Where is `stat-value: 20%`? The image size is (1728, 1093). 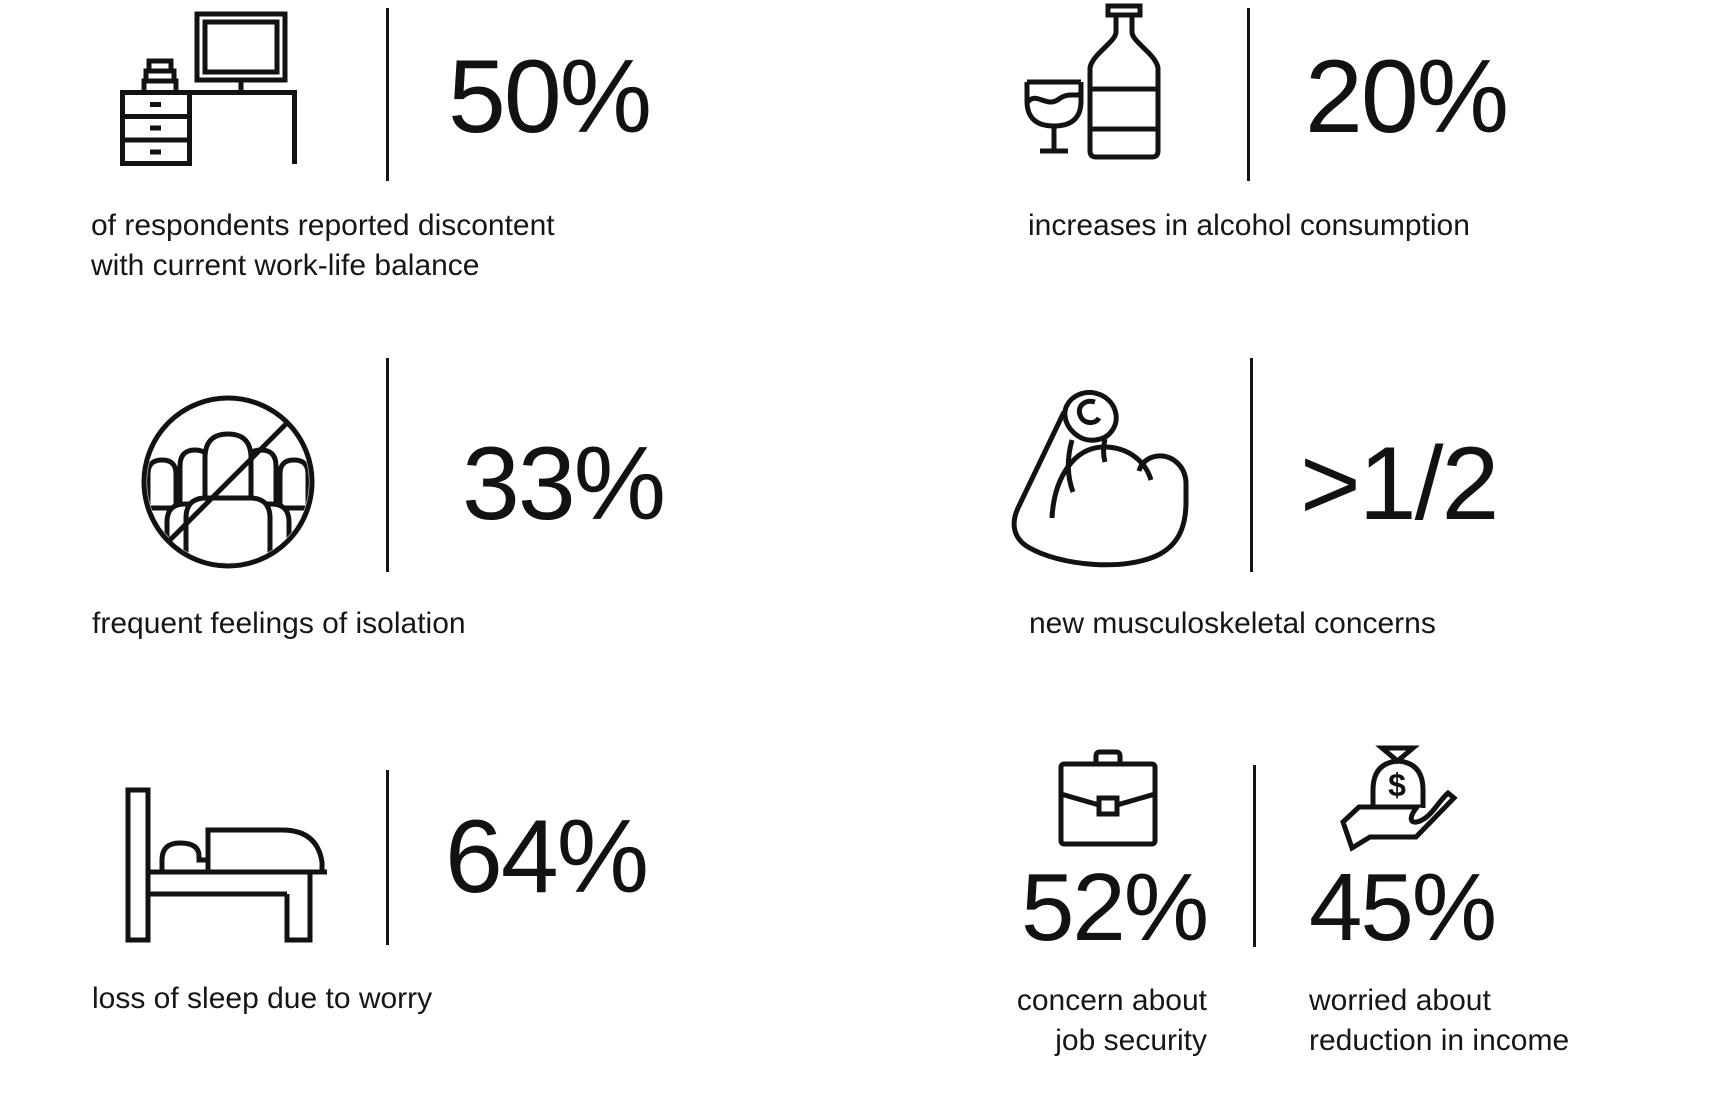
stat-value: 20% is located at coordinates (1407, 97).